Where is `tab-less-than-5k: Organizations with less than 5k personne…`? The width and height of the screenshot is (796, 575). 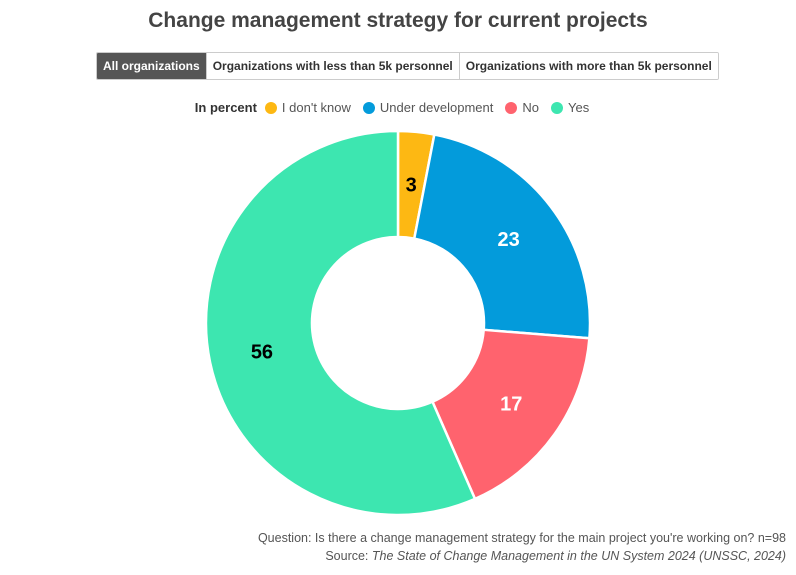
tab-less-than-5k: Organizations with less than 5k personne… is located at coordinates (333, 66).